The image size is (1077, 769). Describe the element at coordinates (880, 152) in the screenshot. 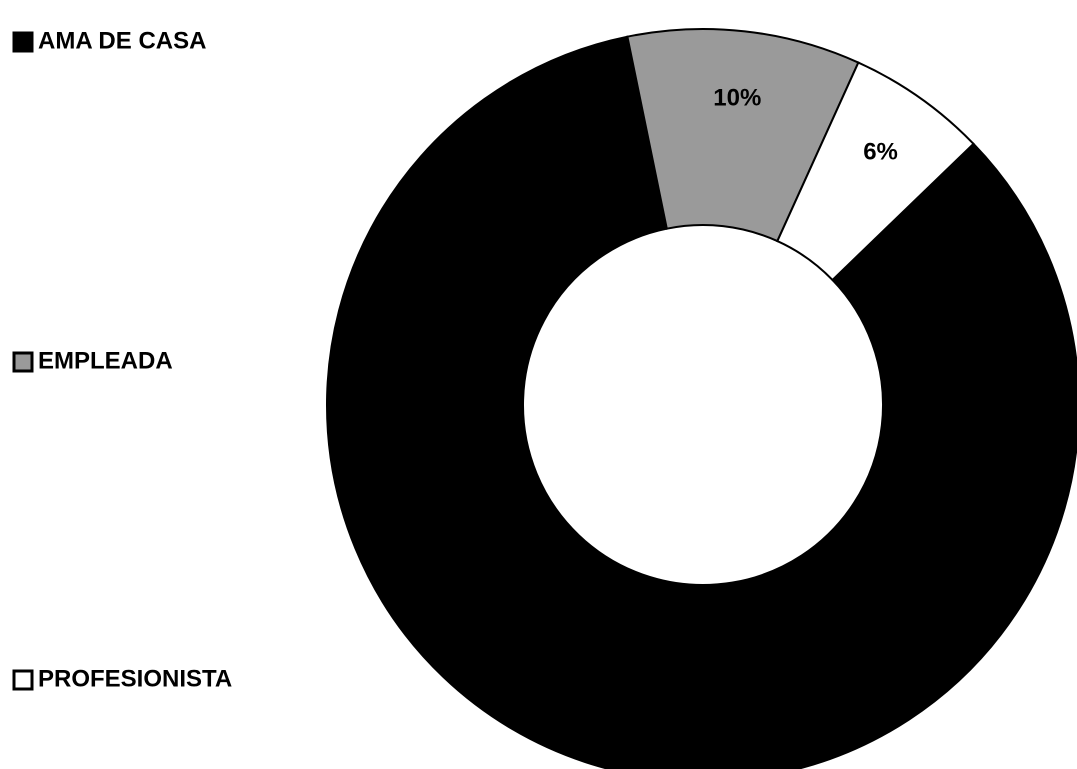

I see `data-label: 6%` at that location.